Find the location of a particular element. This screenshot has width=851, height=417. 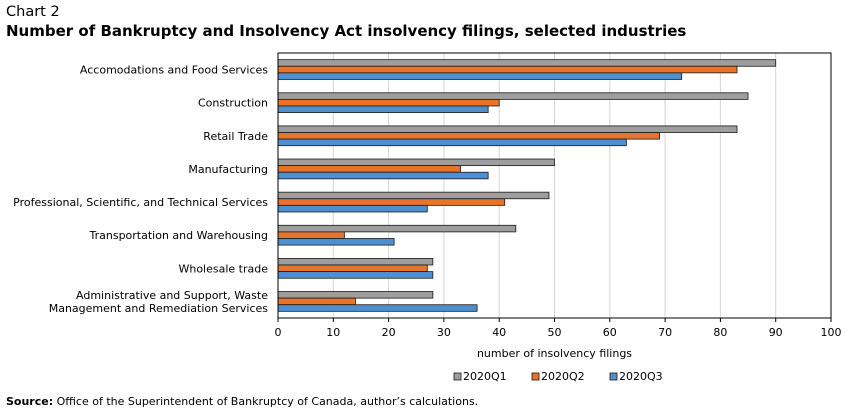

x-tick-label: 80 is located at coordinates (720, 332).